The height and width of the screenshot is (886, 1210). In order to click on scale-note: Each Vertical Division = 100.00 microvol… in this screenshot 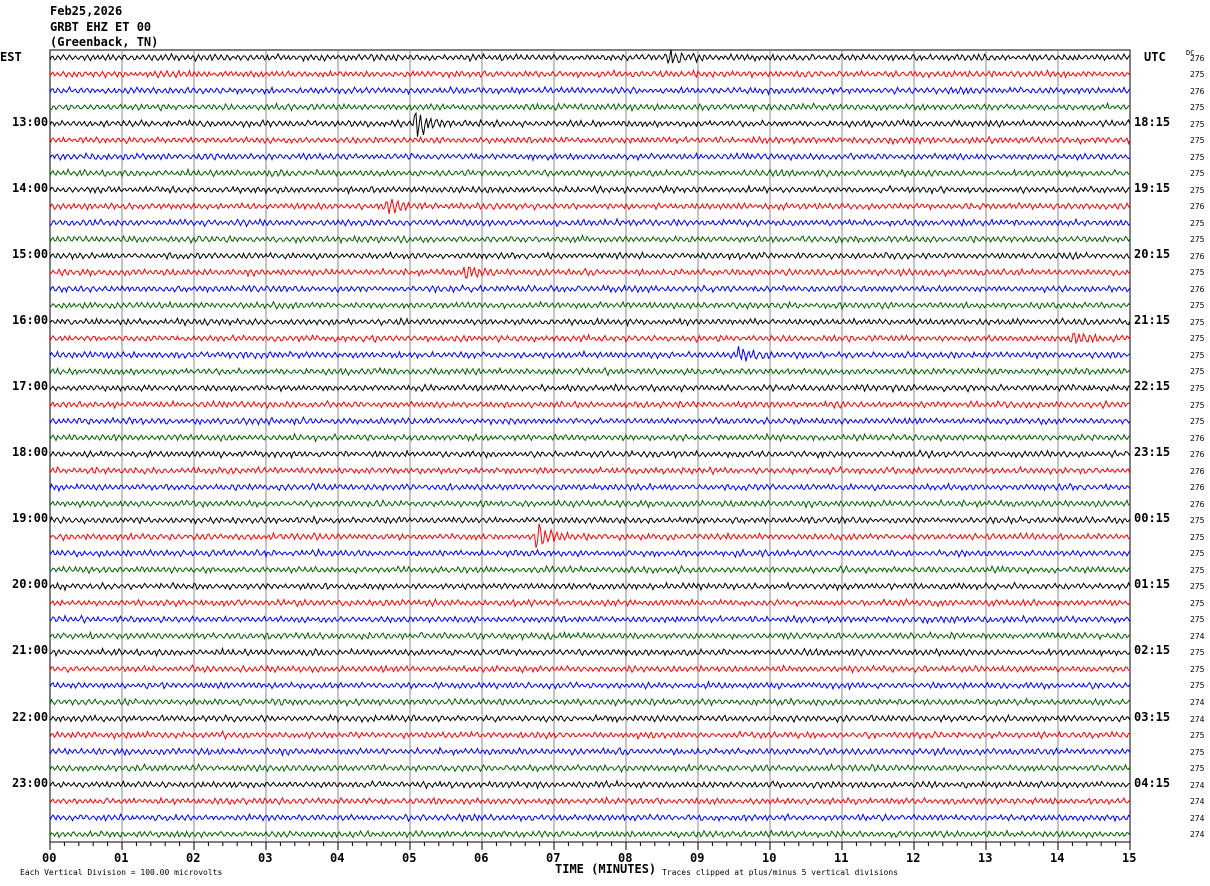, I will do `click(121, 872)`.